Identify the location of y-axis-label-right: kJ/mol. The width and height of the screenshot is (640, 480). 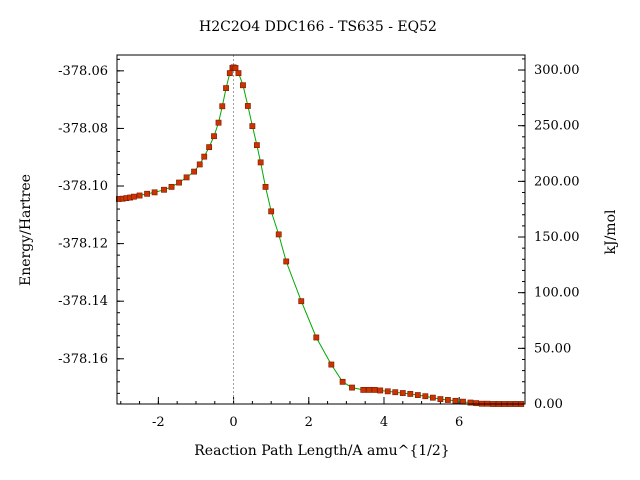
(611, 232).